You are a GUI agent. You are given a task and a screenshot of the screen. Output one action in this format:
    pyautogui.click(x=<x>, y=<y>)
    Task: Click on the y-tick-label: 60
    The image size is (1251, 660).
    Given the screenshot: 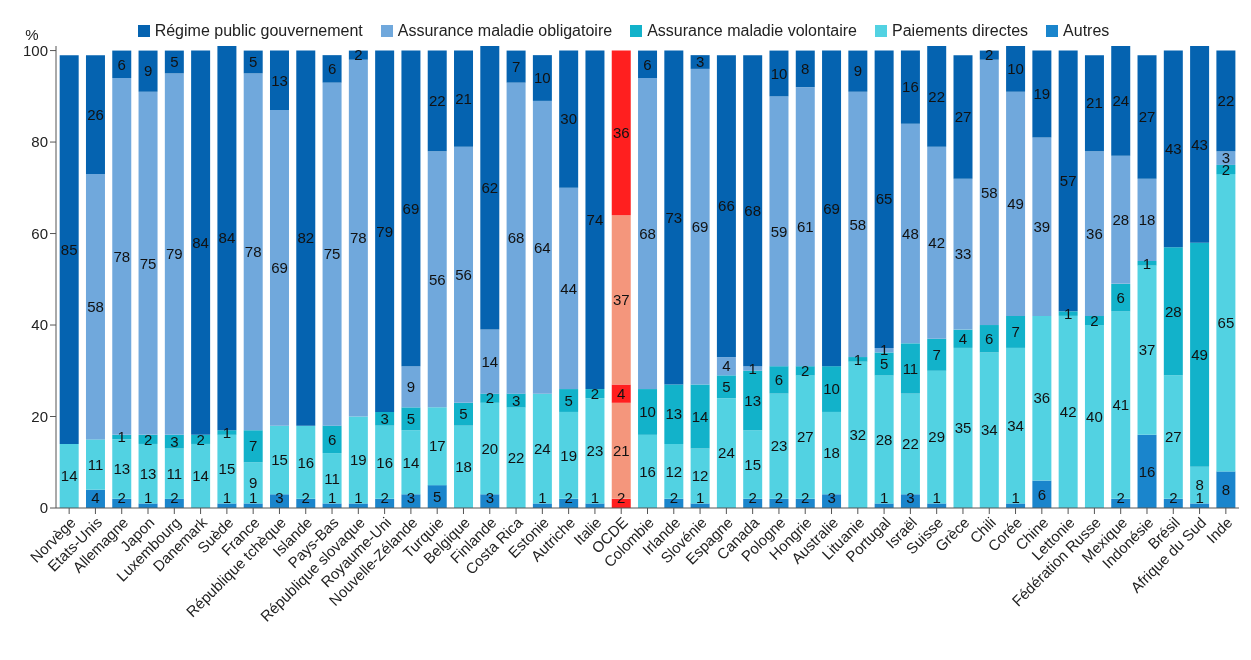 What is the action you would take?
    pyautogui.click(x=39, y=233)
    